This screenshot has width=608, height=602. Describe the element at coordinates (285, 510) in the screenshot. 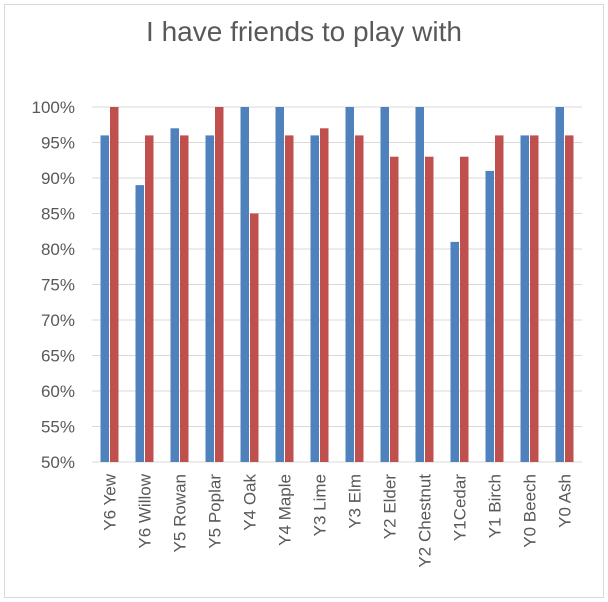

I see `x-category-label: Y4 Maple` at that location.